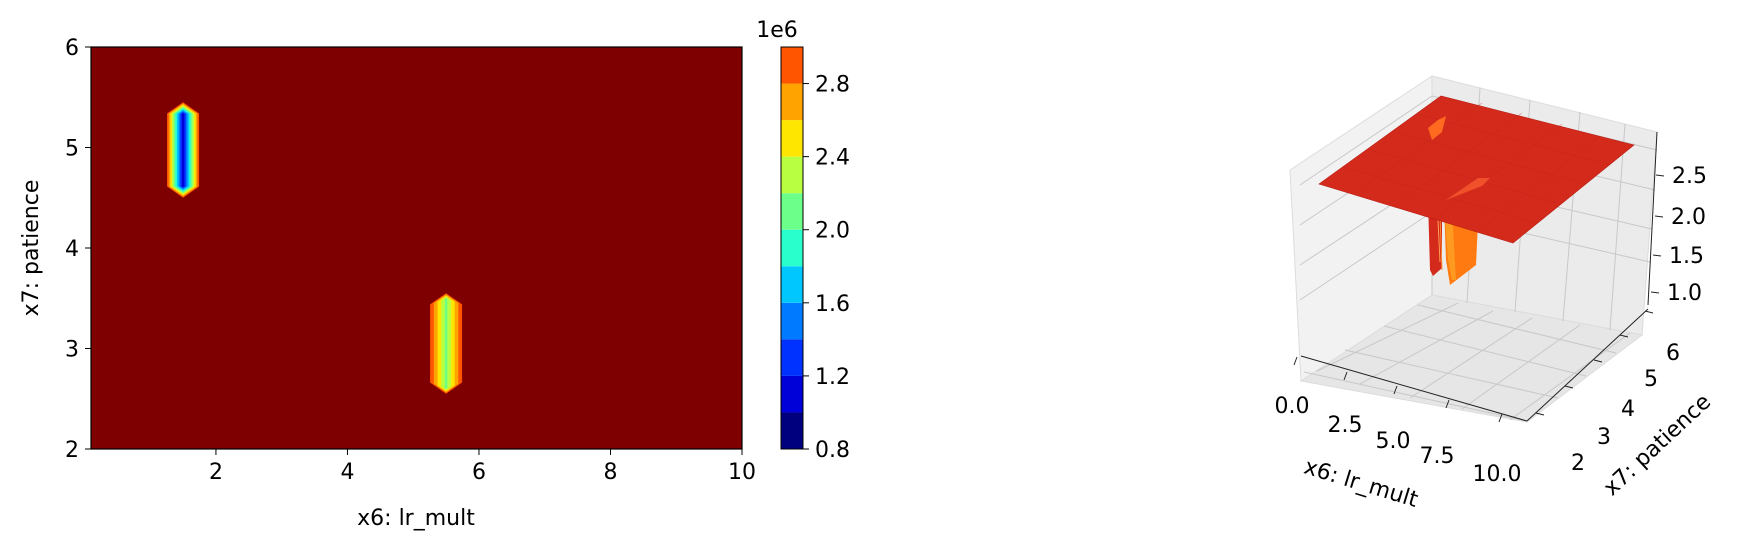 This screenshot has height=550, width=1743. I want to click on colorbar-tick-label: 1.6, so click(832, 304).